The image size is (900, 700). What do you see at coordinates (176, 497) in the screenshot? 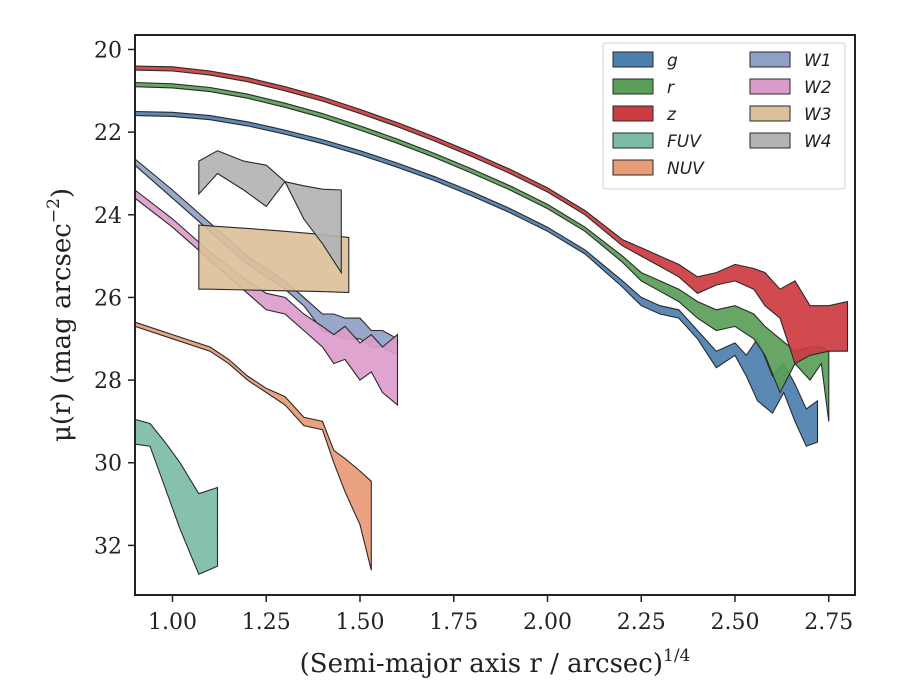
I see `series-area-fuv` at bounding box center [176, 497].